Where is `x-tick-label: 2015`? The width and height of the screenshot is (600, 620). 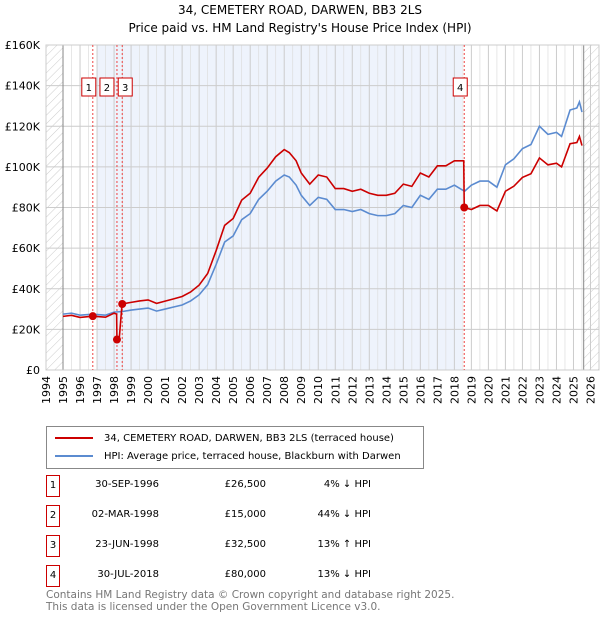
x-tick-label: 2015 is located at coordinates (403, 390).